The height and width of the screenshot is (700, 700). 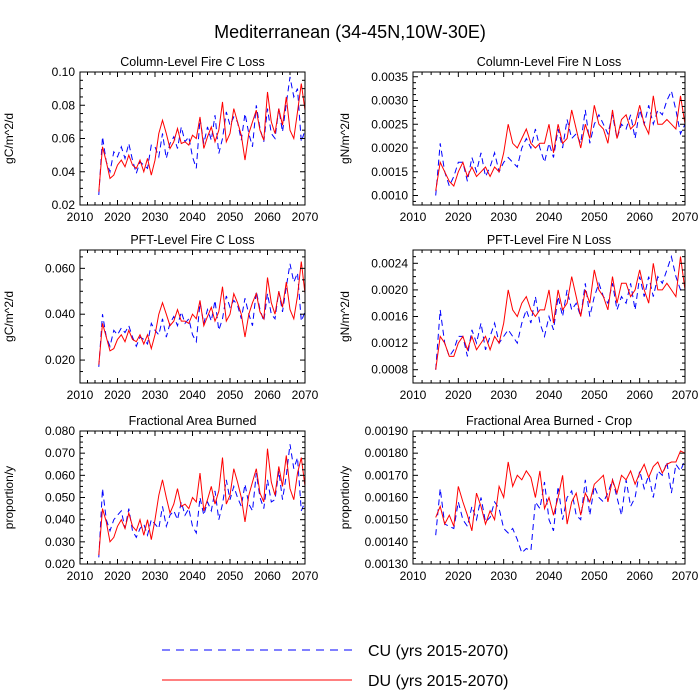 I want to click on chart-title: Fractional Area Burned - Crop, so click(x=549, y=421).